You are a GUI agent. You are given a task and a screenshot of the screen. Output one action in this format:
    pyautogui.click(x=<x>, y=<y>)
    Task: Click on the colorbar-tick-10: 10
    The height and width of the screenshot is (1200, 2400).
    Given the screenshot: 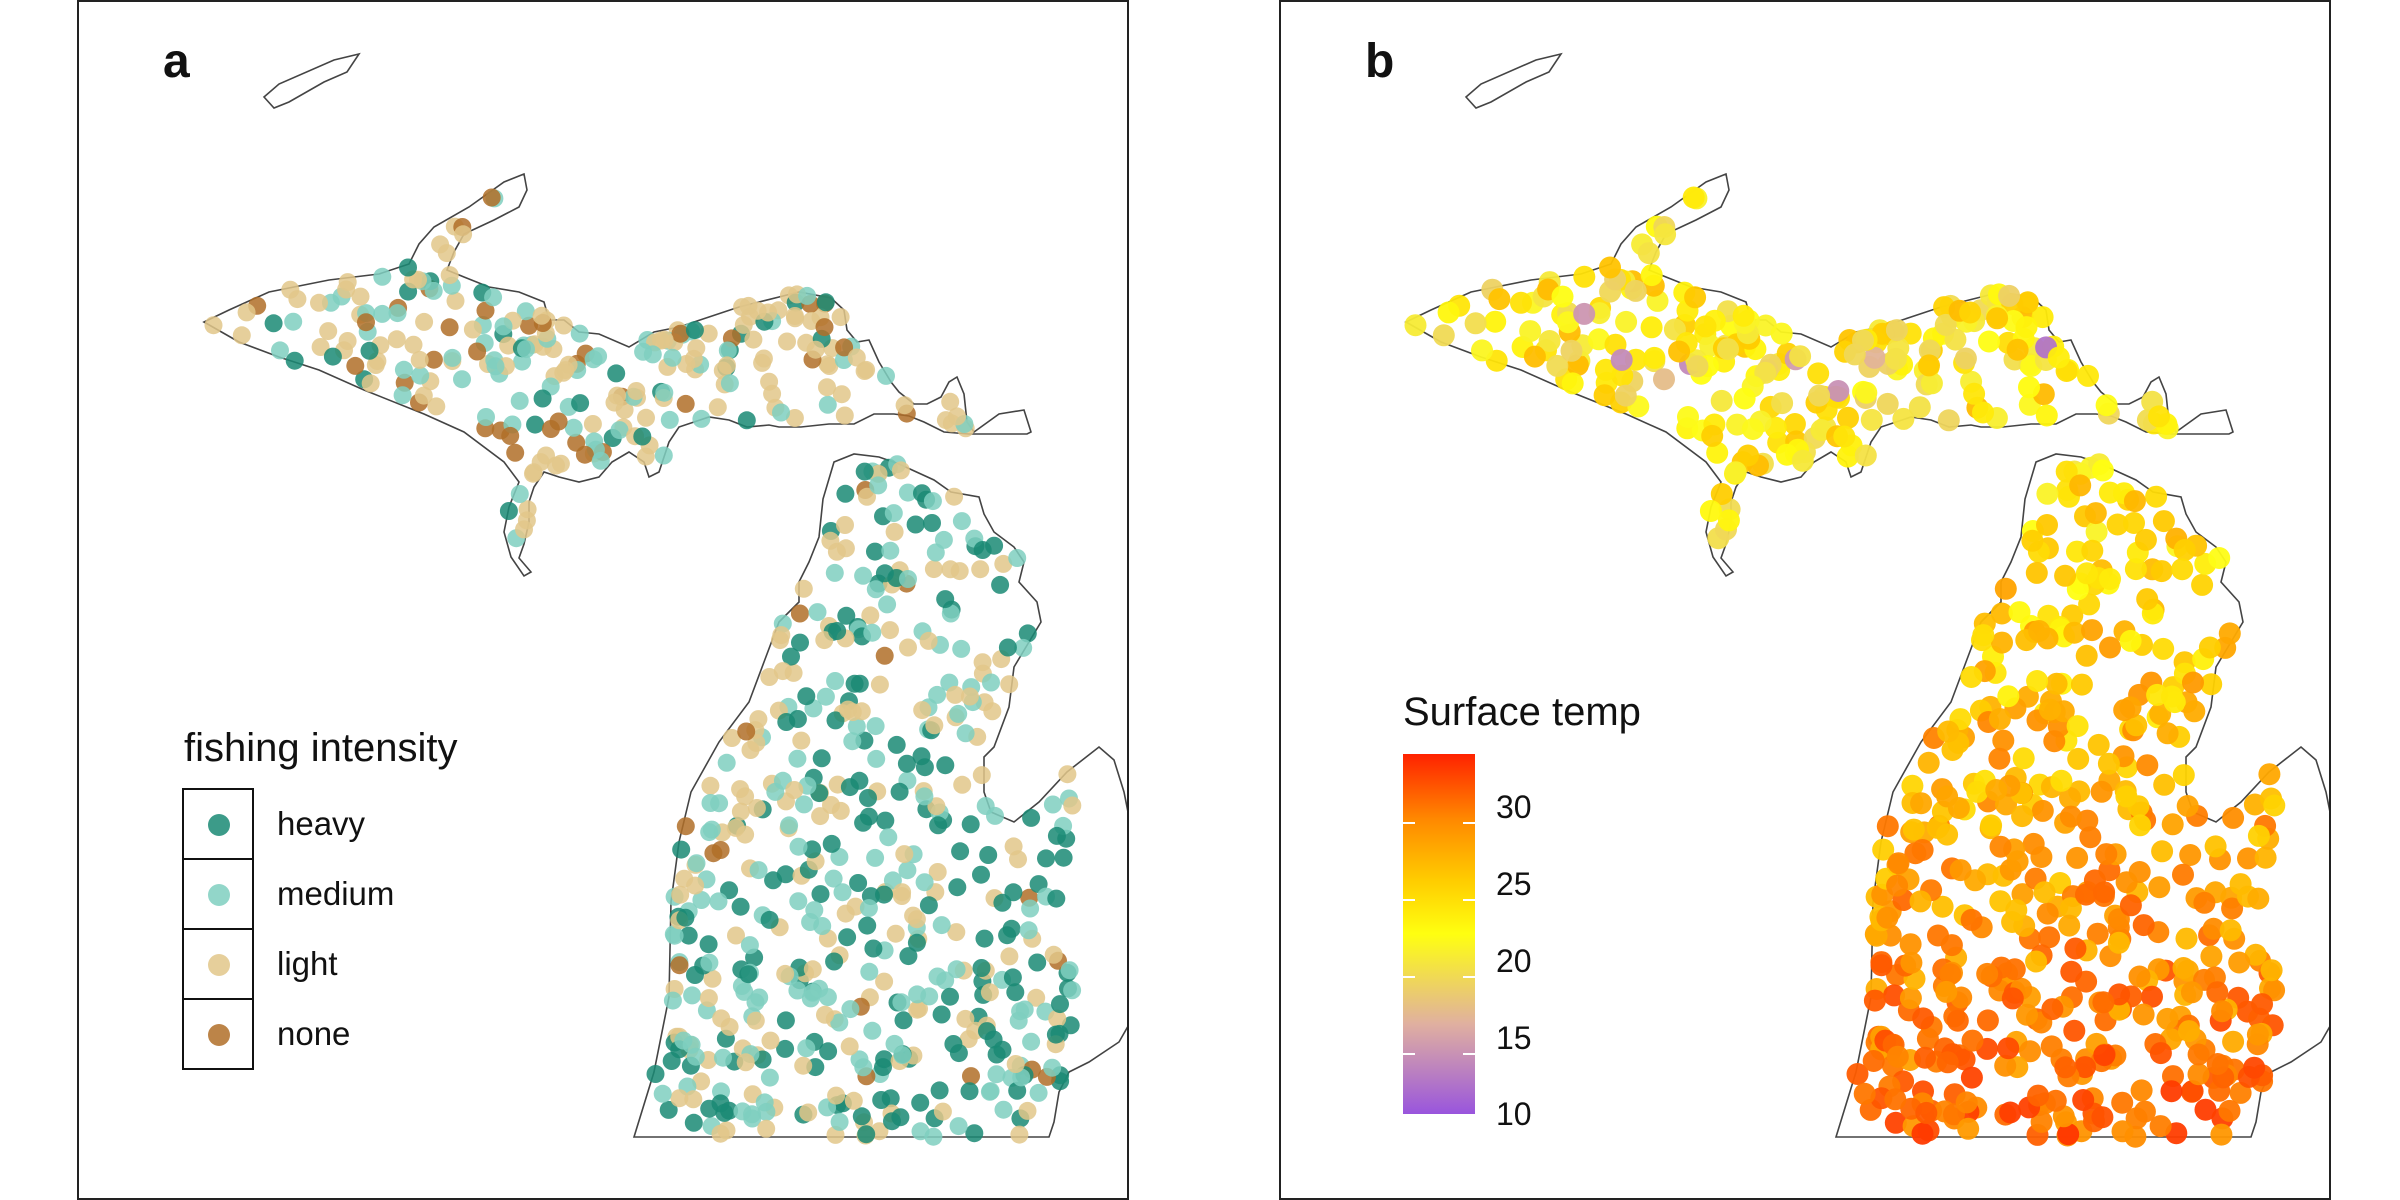 What is the action you would take?
    pyautogui.click(x=1514, y=1114)
    